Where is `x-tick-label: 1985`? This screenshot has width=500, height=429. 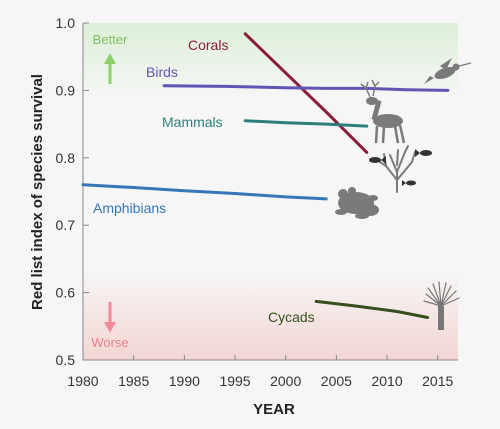 x-tick-label: 1985 is located at coordinates (133, 381).